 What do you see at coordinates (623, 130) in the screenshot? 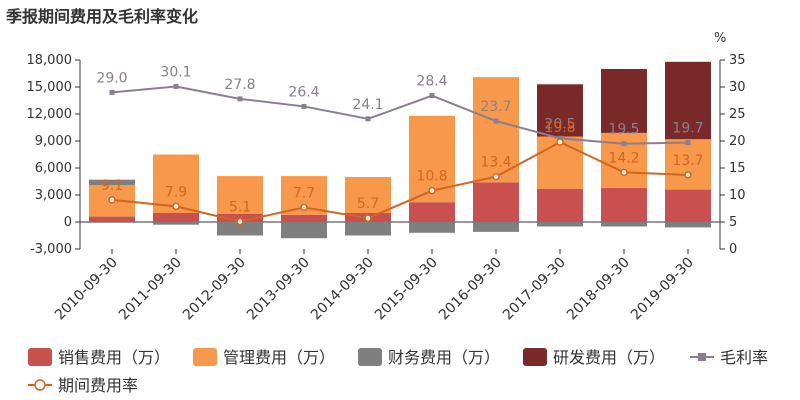
I see `data-label: 19.5` at bounding box center [623, 130].